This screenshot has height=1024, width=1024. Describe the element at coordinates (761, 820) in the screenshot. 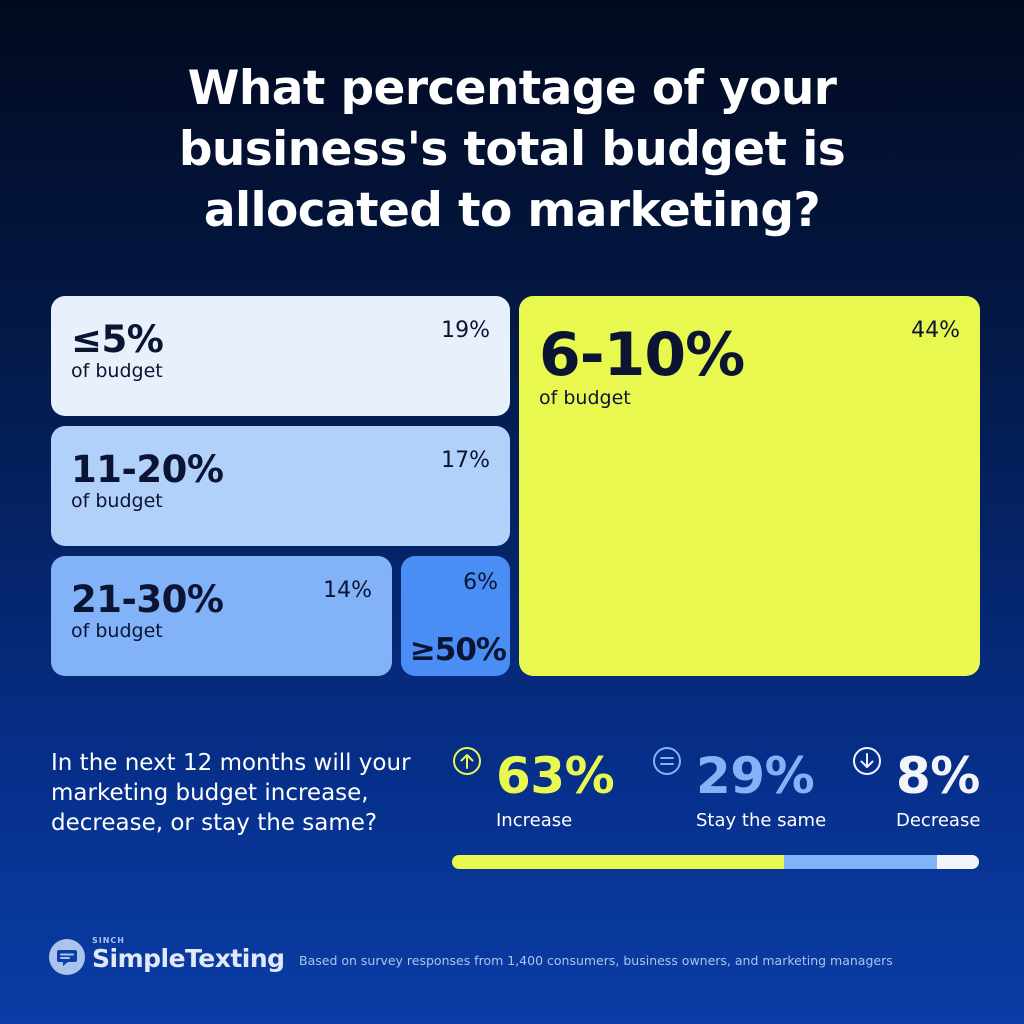

I see `stat-label: Stay the same` at that location.